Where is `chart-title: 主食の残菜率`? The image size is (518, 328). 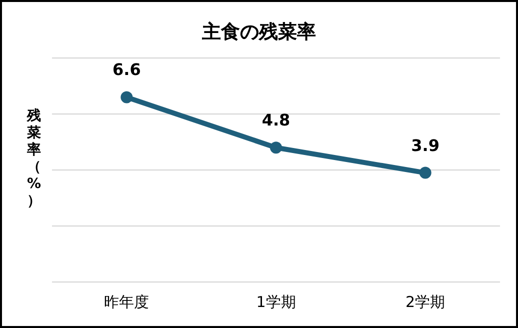 chart-title: 主食の残菜率 is located at coordinates (258, 32).